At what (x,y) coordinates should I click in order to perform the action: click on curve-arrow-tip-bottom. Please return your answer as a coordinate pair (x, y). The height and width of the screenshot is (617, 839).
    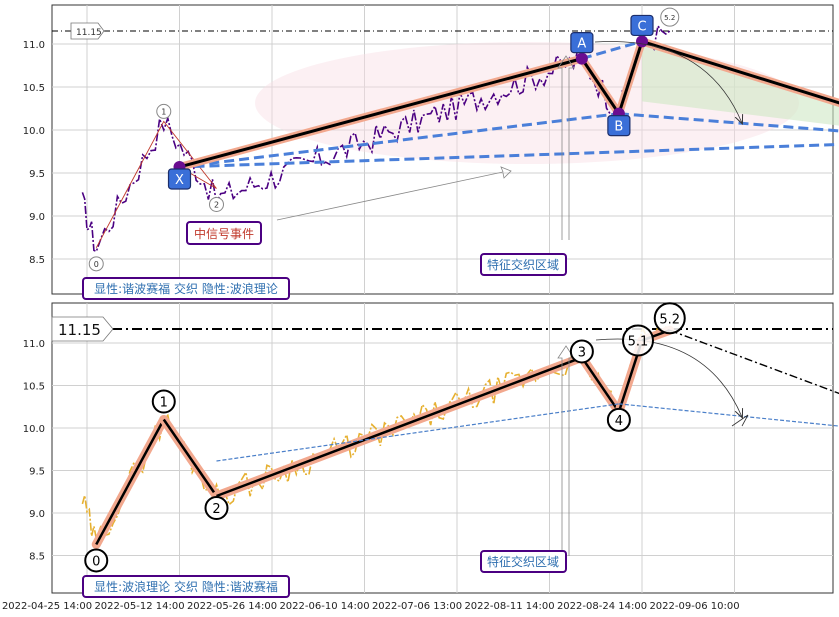
    Looking at the image, I should click on (740, 420).